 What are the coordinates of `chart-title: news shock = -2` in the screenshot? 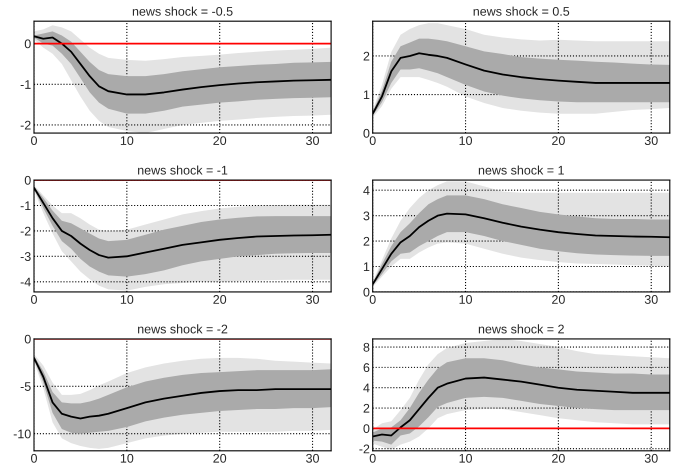 It's located at (183, 329).